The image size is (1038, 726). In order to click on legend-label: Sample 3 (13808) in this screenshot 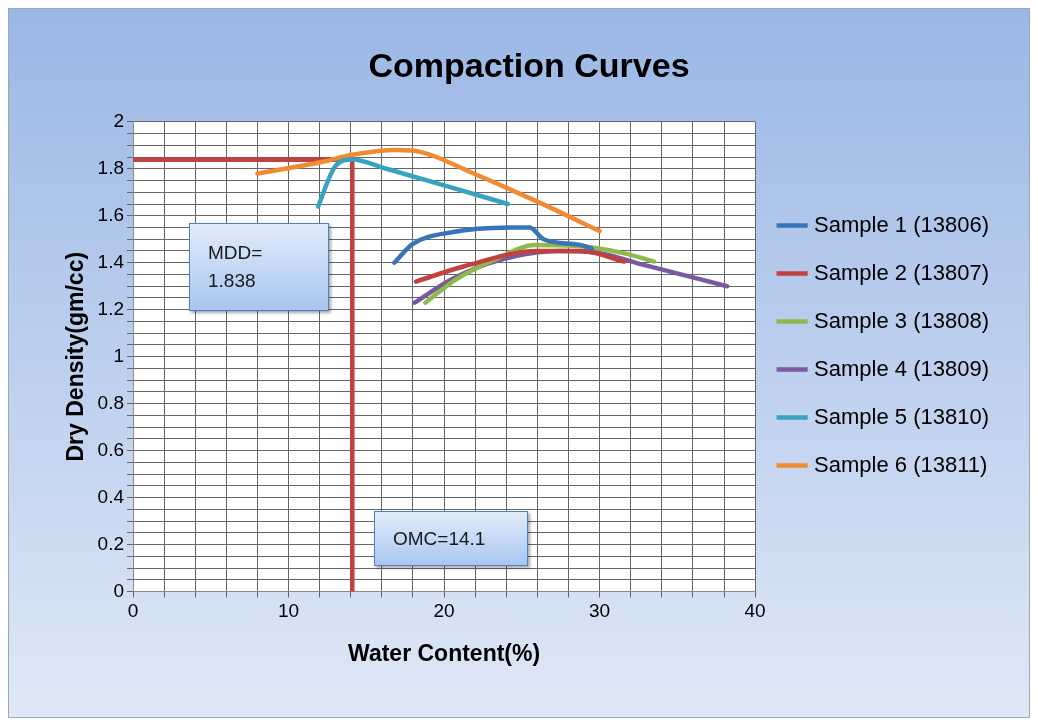, I will do `click(902, 320)`.